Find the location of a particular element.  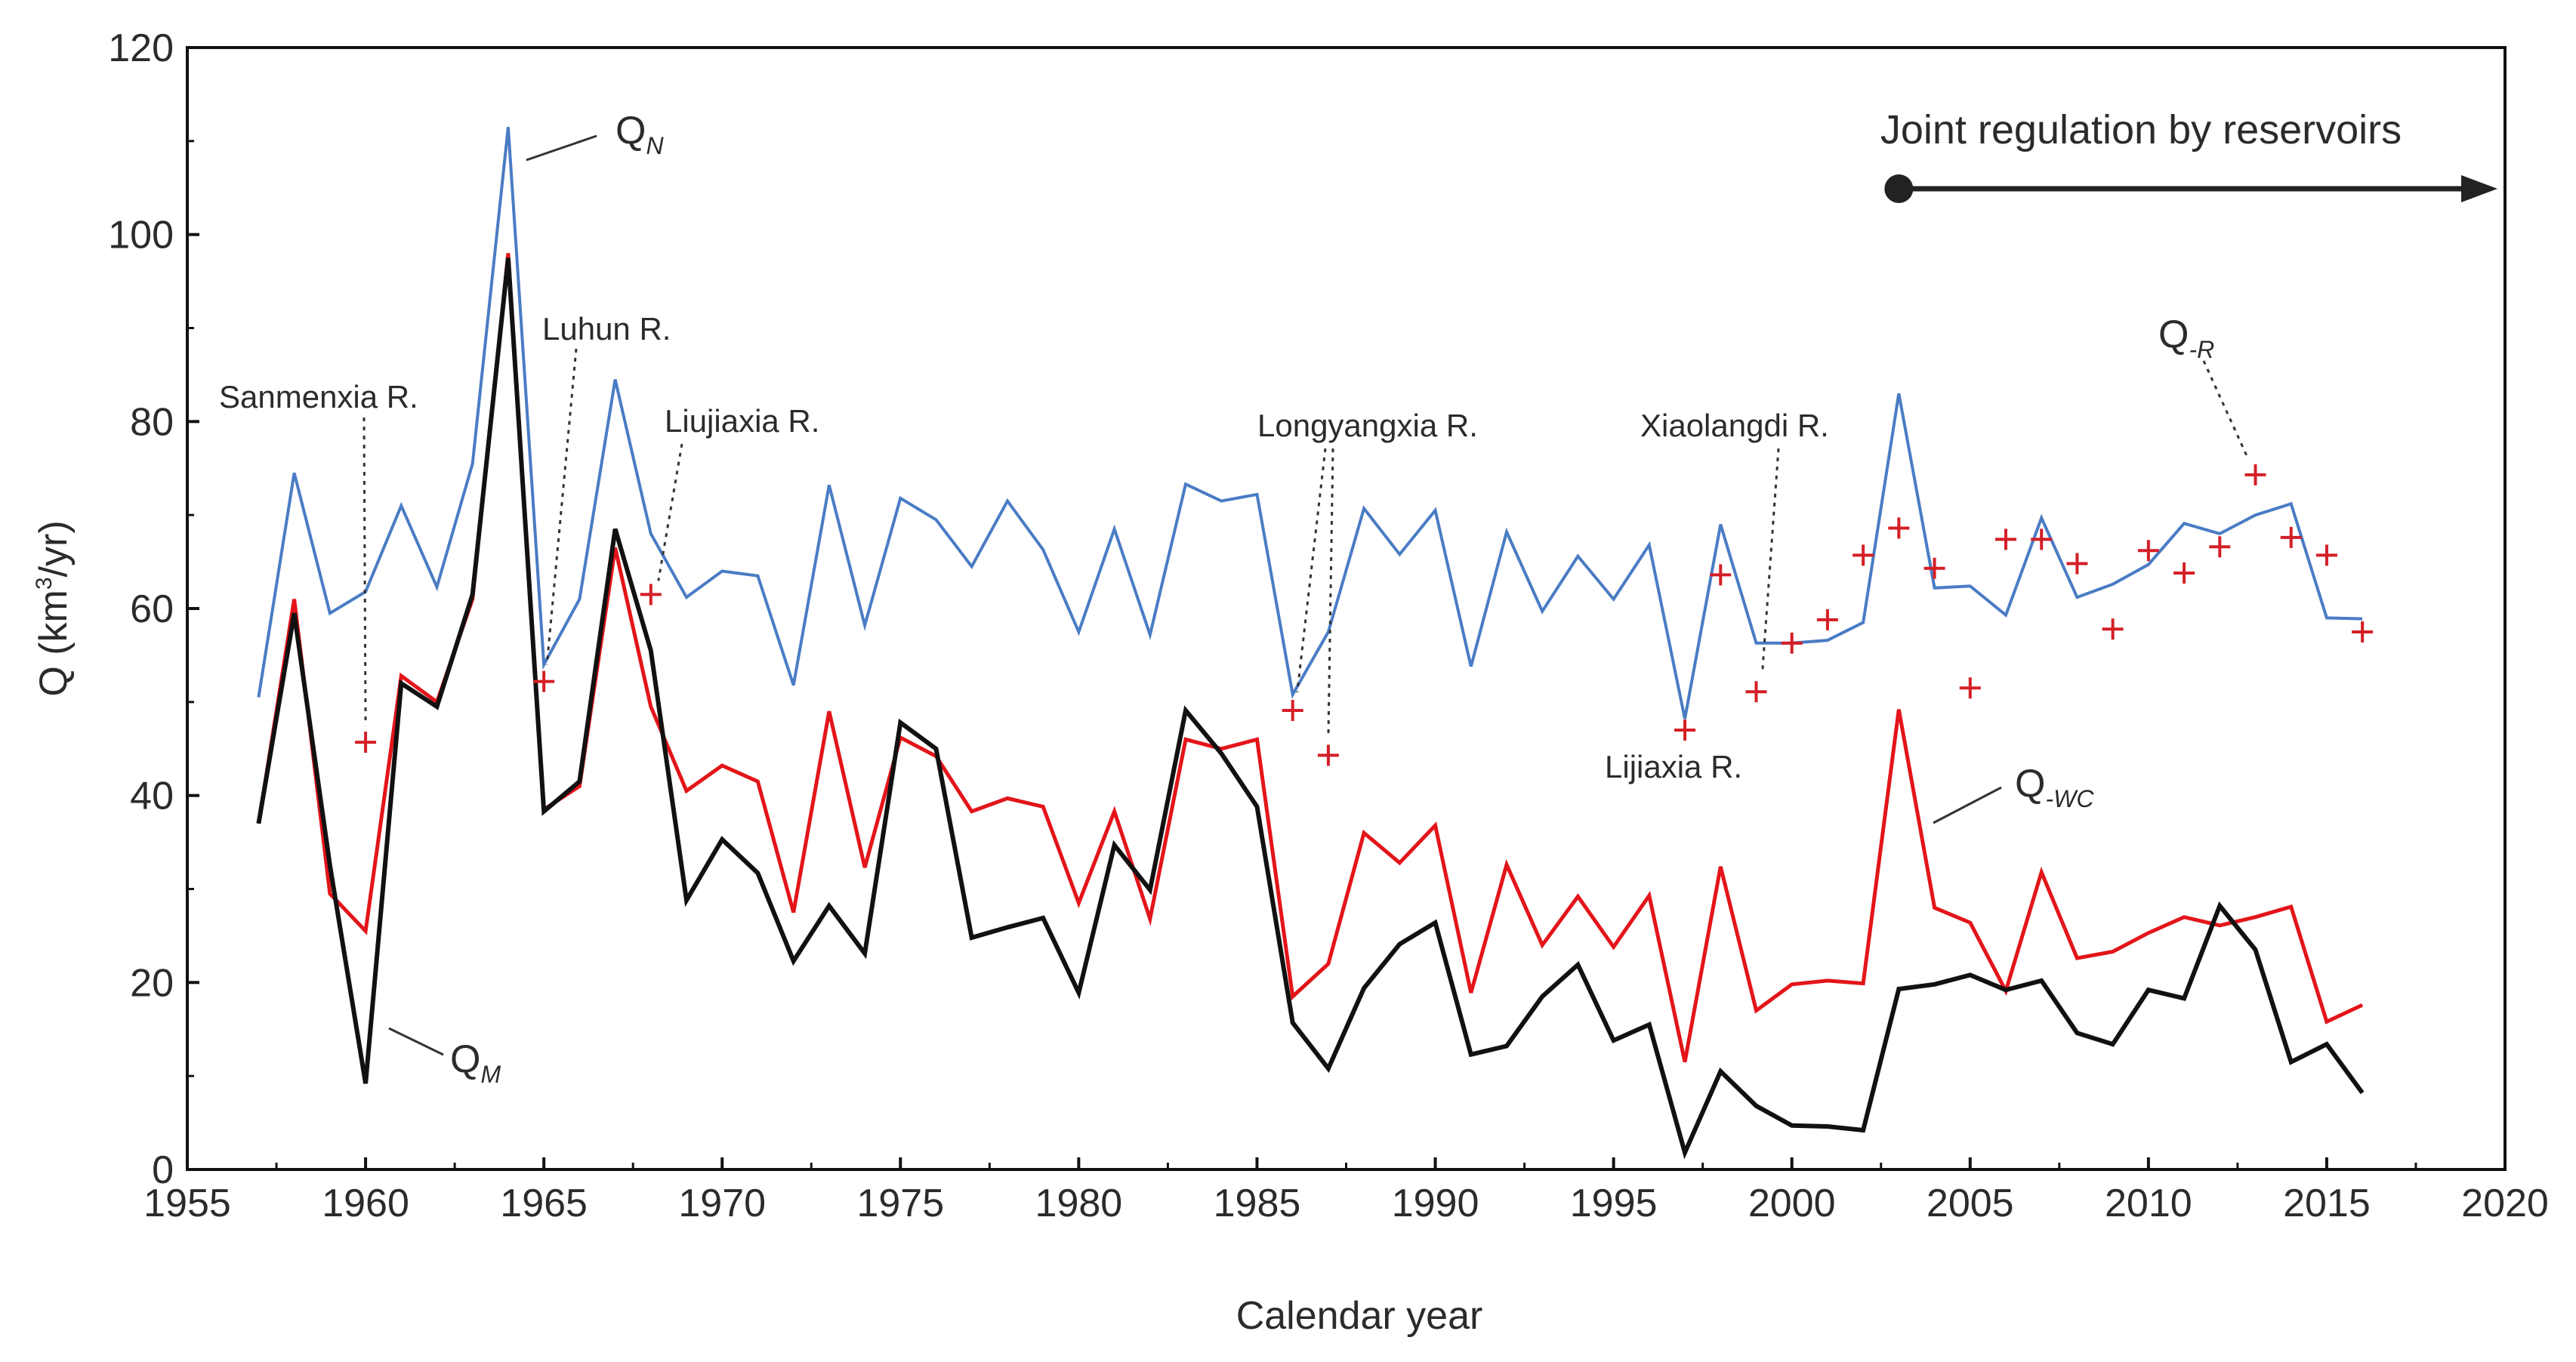

x-tick-label: 1990 is located at coordinates (1435, 1204).